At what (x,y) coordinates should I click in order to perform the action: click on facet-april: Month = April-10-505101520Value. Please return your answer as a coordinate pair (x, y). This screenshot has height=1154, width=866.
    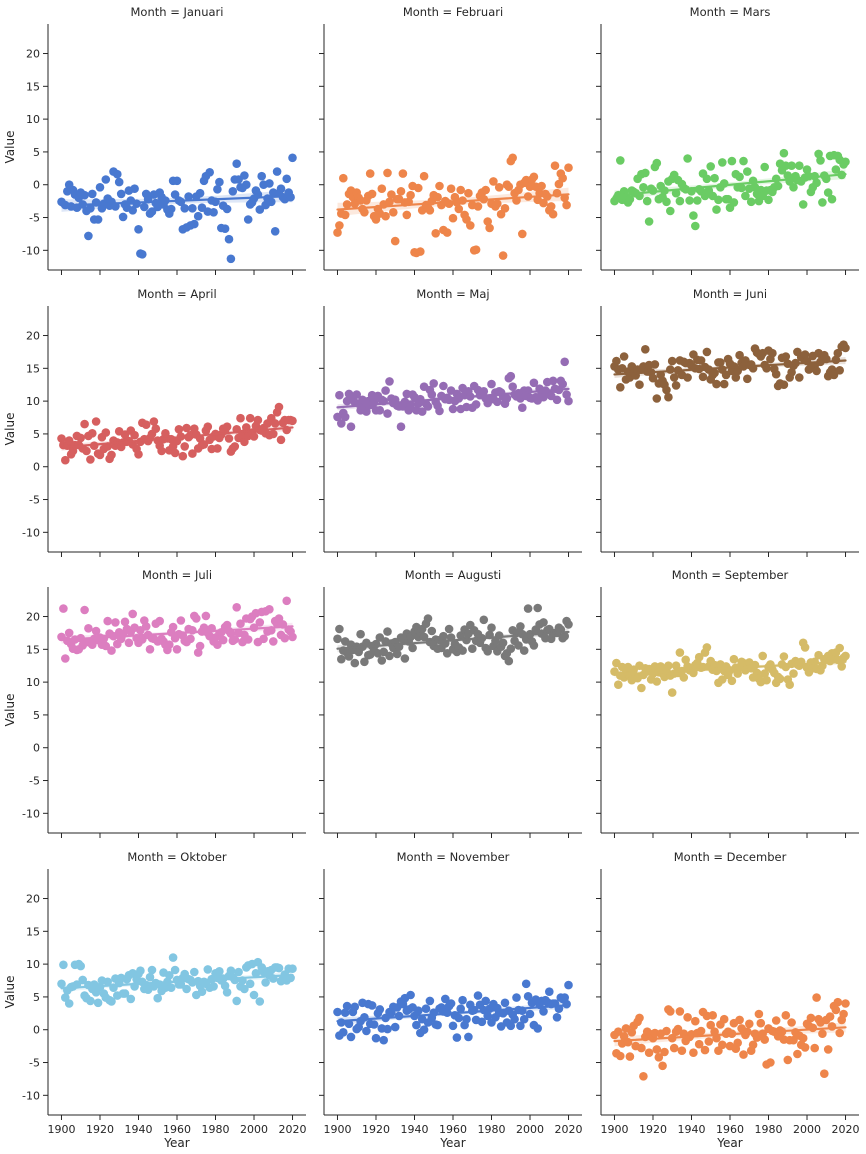
    Looking at the image, I should click on (154, 422).